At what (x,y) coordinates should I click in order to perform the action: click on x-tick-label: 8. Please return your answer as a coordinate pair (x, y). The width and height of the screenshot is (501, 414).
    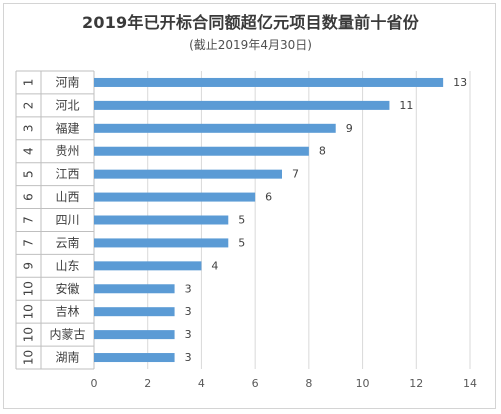
    Looking at the image, I should click on (308, 383).